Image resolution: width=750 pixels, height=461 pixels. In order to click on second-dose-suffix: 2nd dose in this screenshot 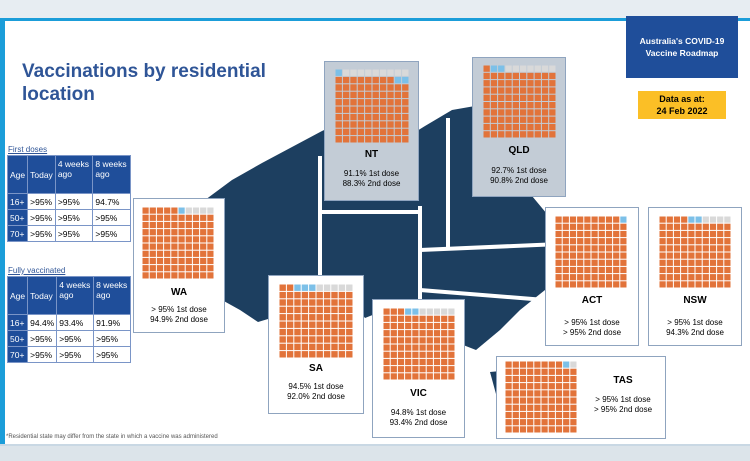, I will do `click(191, 319)`.